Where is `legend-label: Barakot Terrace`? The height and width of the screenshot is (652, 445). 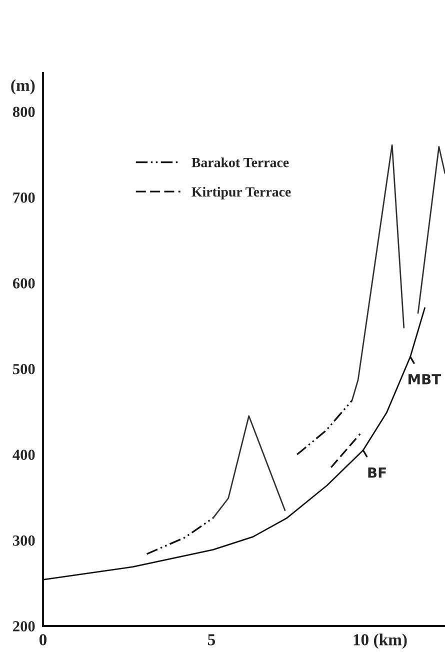
legend-label: Barakot Terrace is located at coordinates (240, 162).